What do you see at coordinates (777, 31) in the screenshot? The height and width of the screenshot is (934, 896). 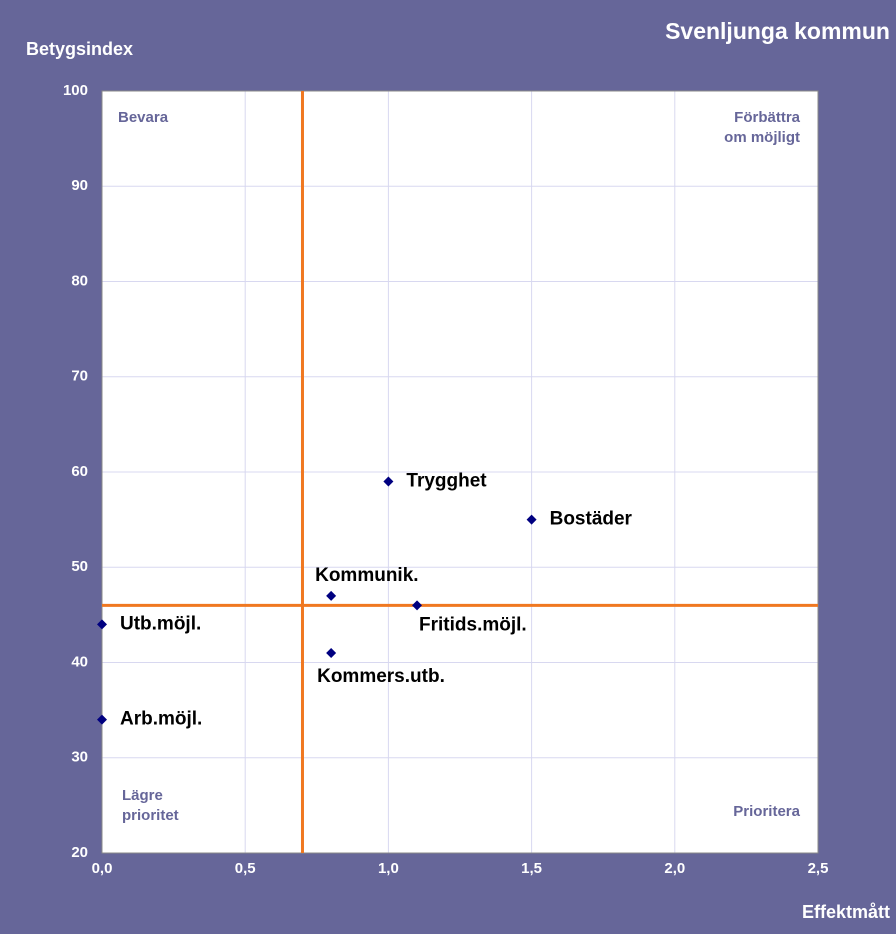 I see `chart-title: Svenljunga kommun` at bounding box center [777, 31].